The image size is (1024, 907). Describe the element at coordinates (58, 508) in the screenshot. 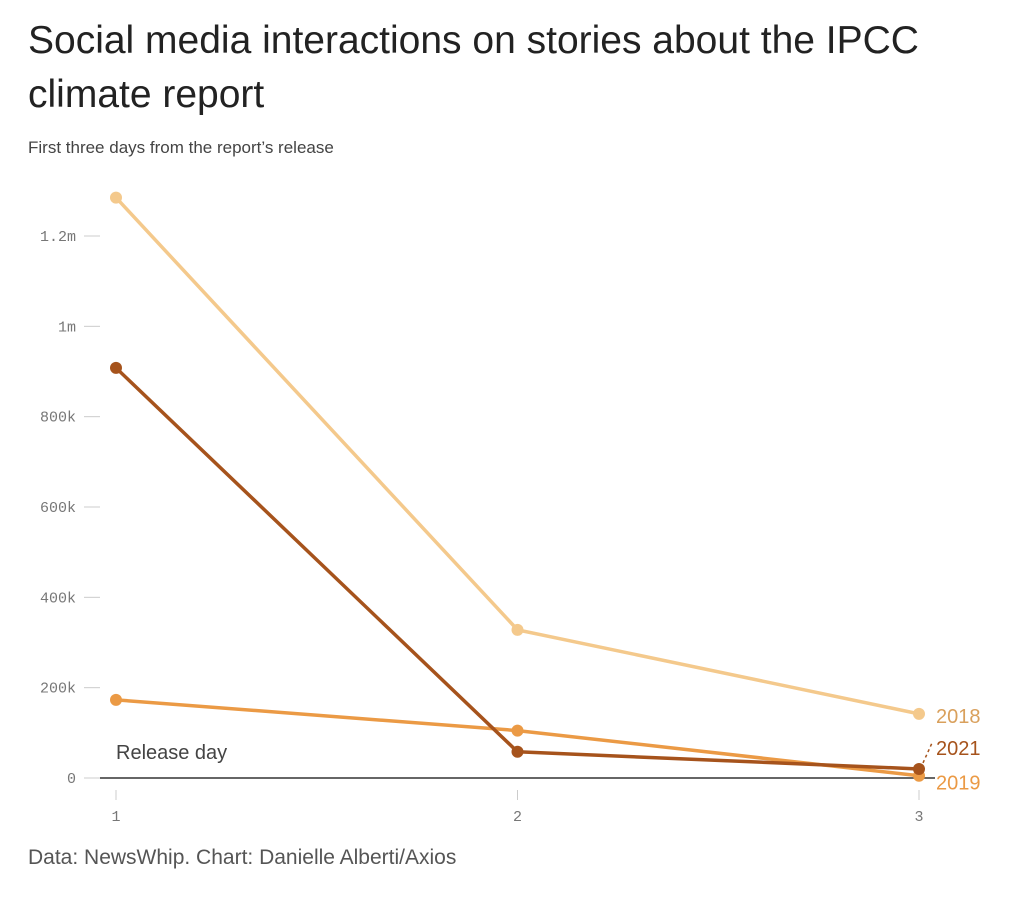

I see `y-tick-label: 600k` at that location.